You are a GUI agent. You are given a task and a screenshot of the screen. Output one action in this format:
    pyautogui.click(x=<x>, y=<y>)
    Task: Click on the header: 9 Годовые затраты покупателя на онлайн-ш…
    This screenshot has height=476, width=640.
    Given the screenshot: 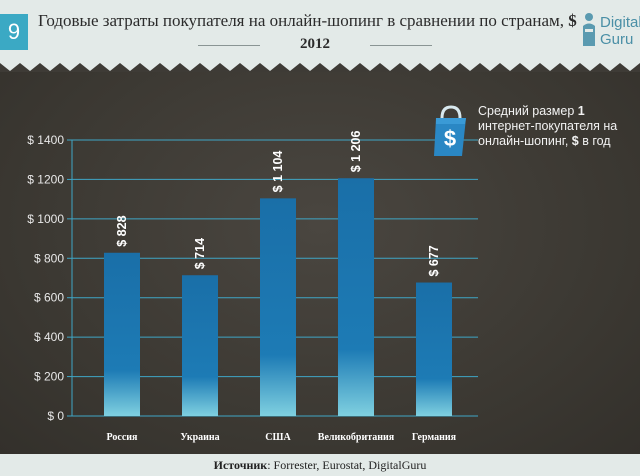 What is the action you would take?
    pyautogui.click(x=320, y=31)
    